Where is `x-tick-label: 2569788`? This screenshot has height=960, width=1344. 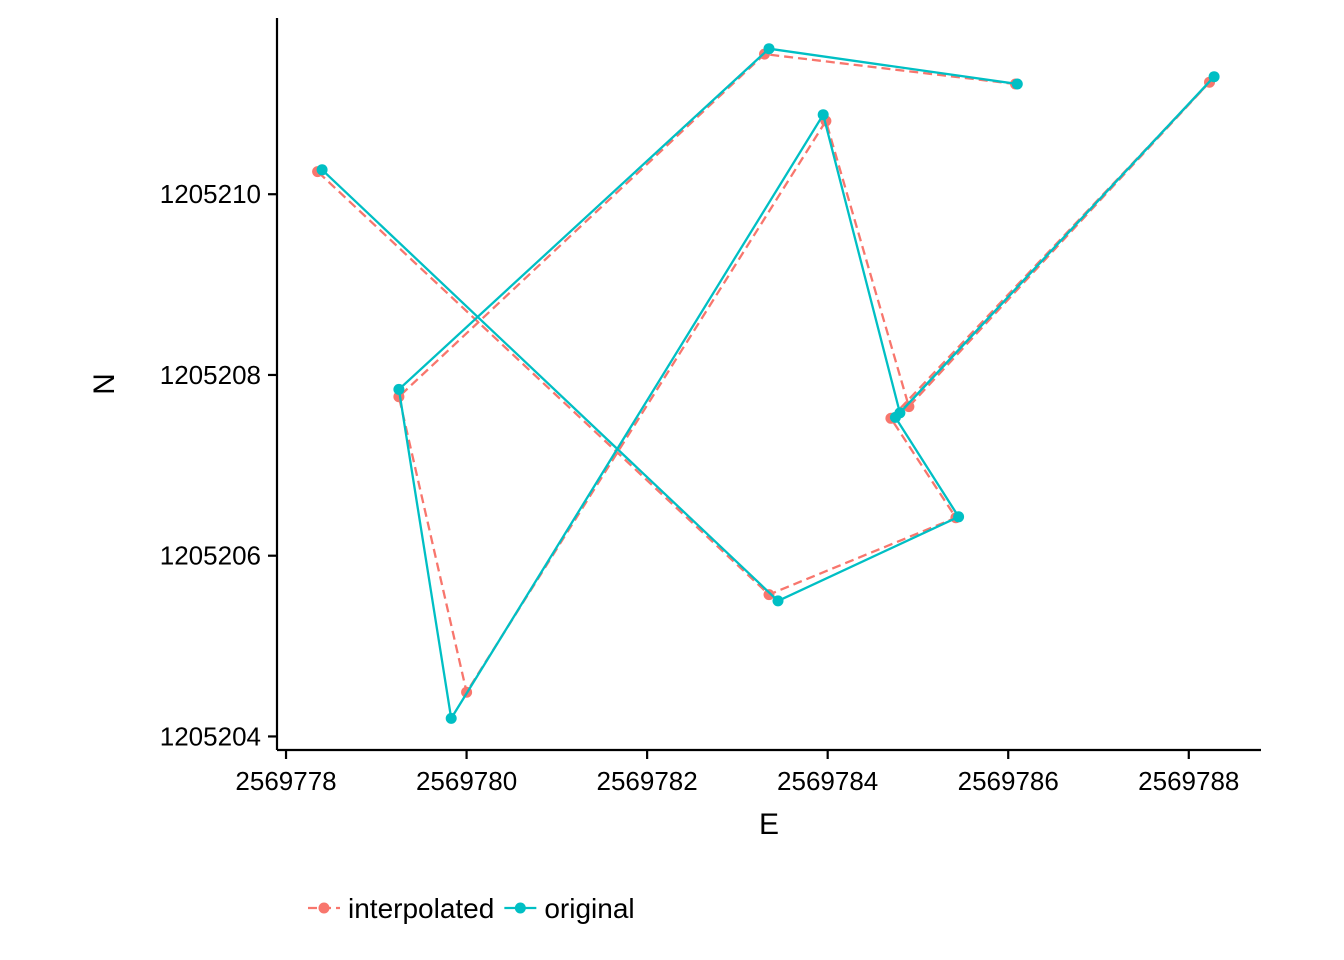 x-tick-label: 2569788 is located at coordinates (1188, 781).